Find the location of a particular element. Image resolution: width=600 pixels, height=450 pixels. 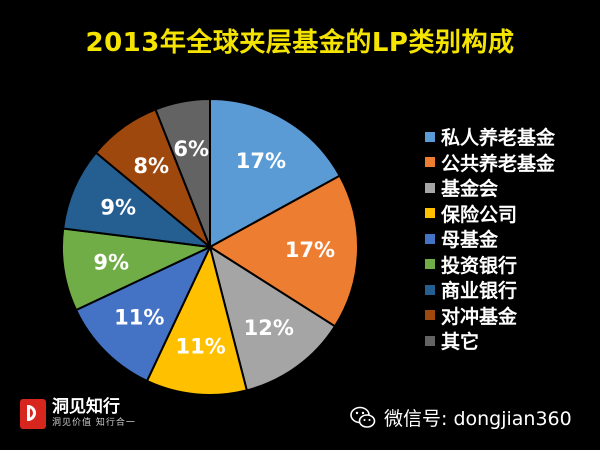

legend-item: 母基金 is located at coordinates (490, 239).